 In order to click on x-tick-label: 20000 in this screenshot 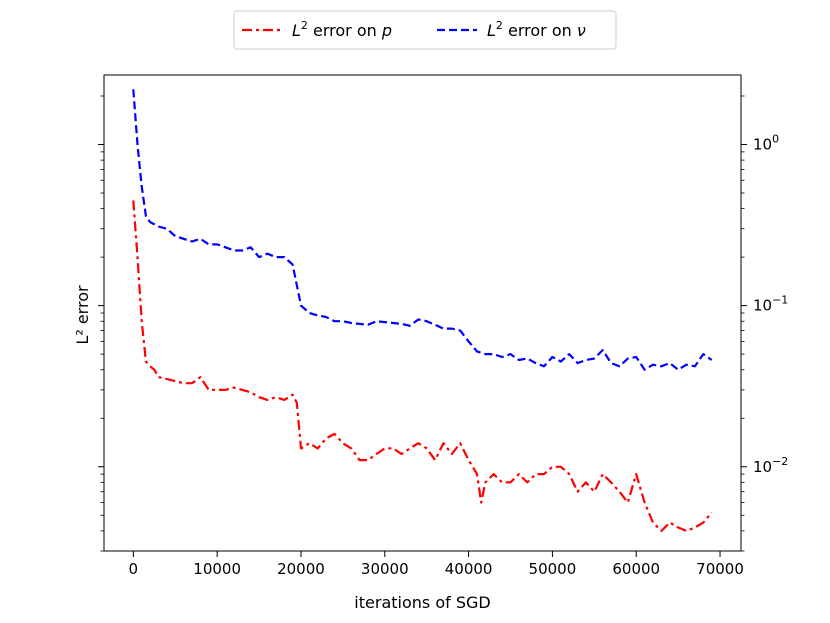, I will do `click(301, 569)`.